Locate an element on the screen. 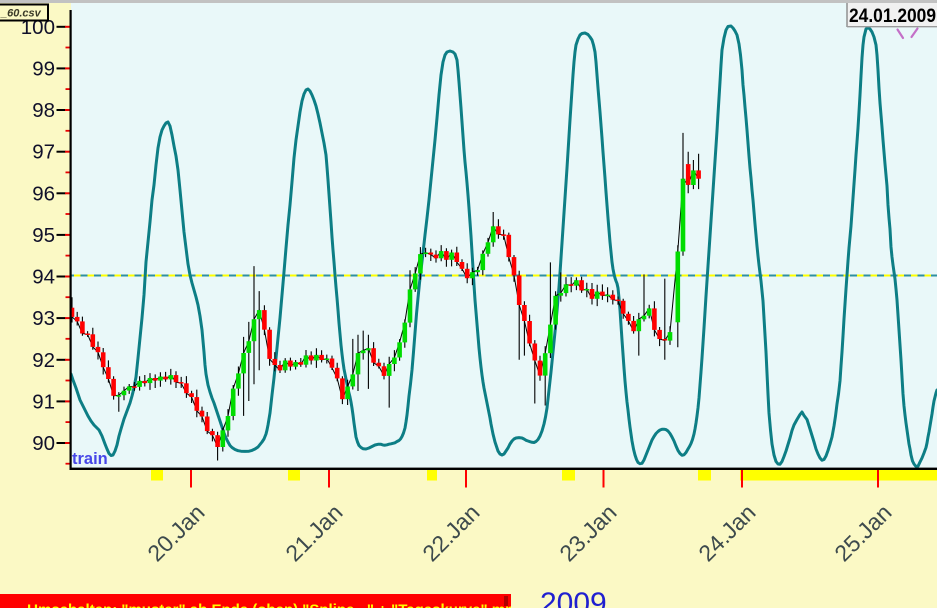 This screenshot has height=608, width=937. svg-text: _60.csv is located at coordinates (21, 14).